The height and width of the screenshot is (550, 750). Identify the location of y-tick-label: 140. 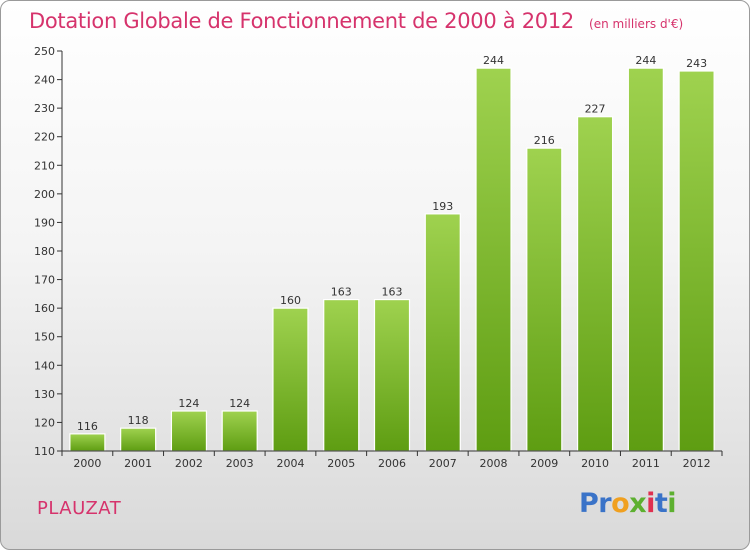
(44, 365).